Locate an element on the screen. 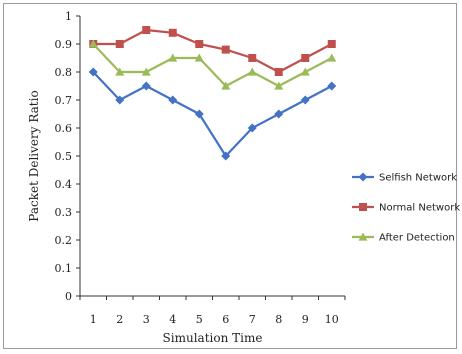 The width and height of the screenshot is (462, 354). y-tick-label: 0.1 is located at coordinates (64, 268).